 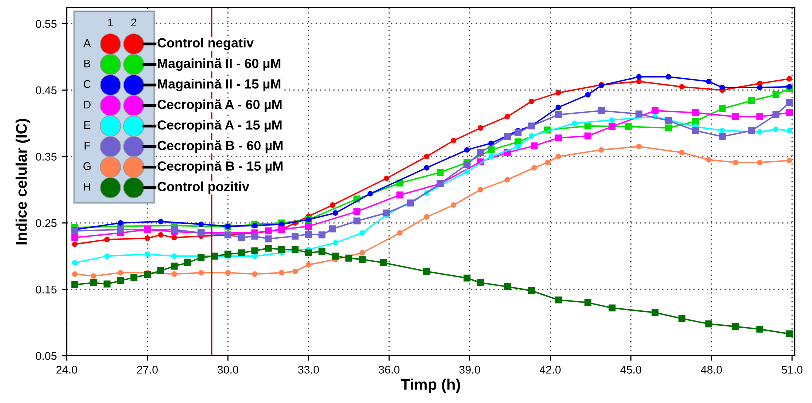 I want to click on x-tick-label: 33.0, so click(x=309, y=370).